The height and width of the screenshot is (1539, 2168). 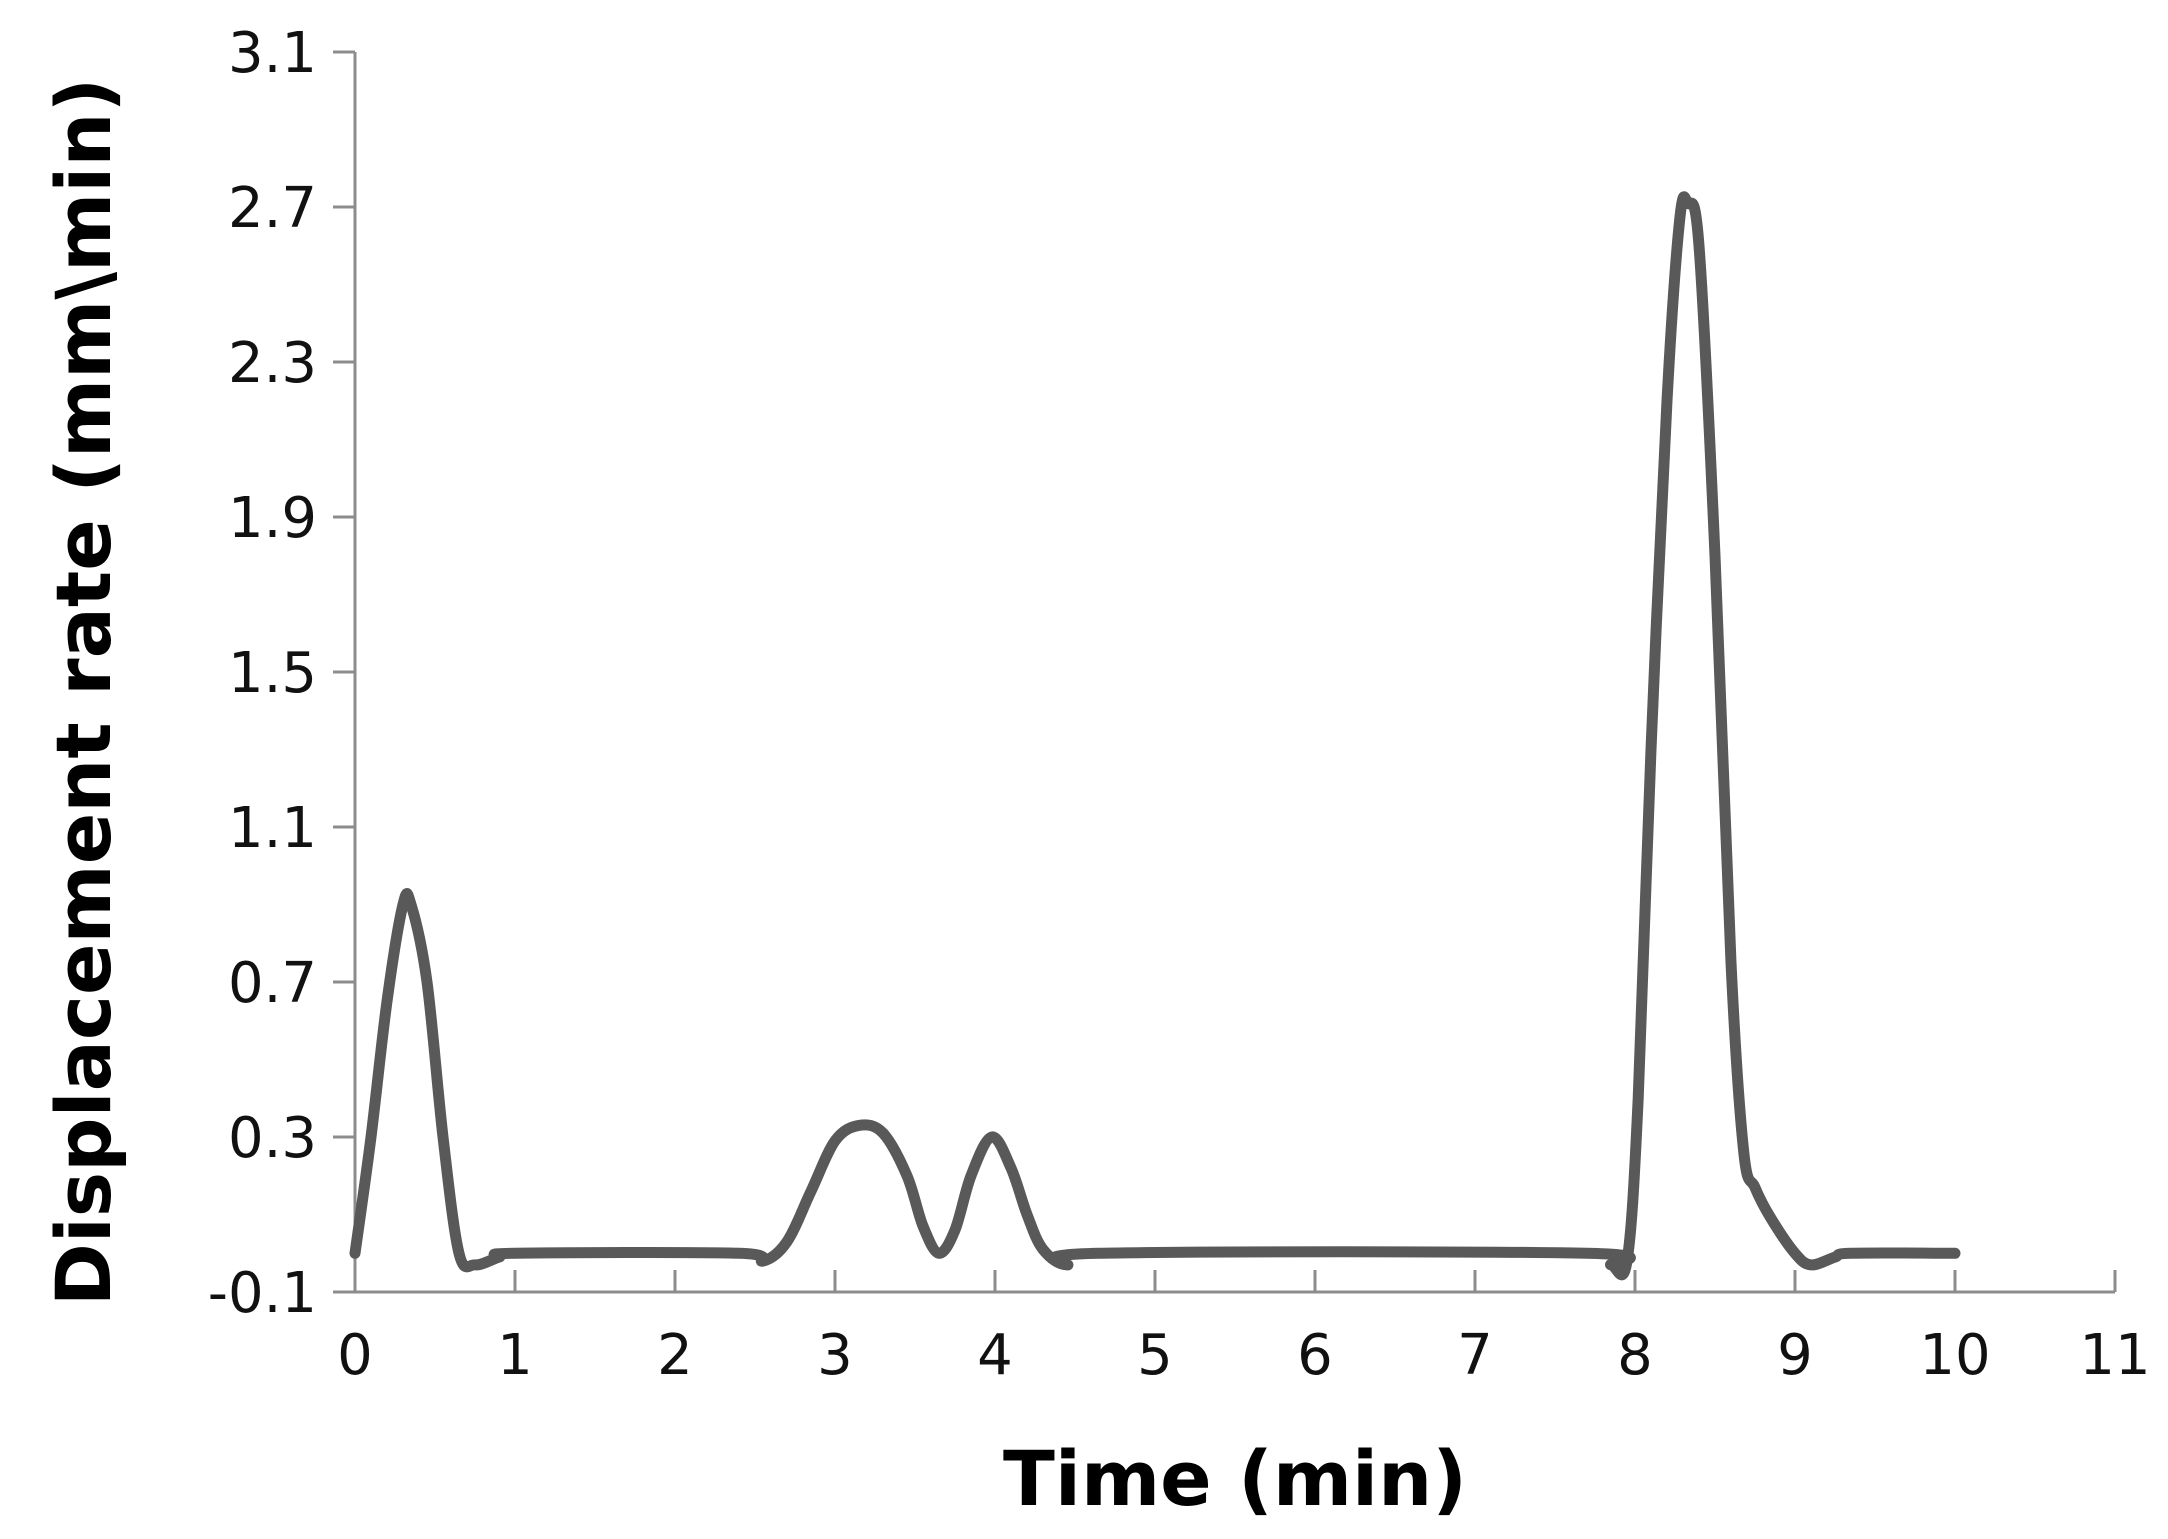 I want to click on y-tick-label: 2.3, so click(x=272, y=363).